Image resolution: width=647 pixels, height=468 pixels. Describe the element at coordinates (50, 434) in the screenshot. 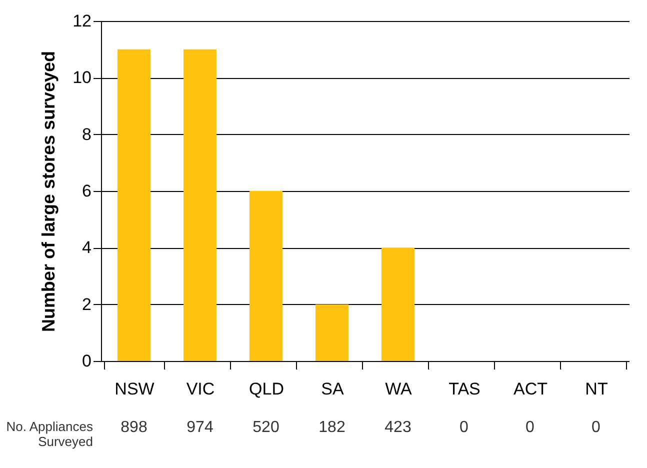

I see `text: No. Appliances Surveyed` at that location.